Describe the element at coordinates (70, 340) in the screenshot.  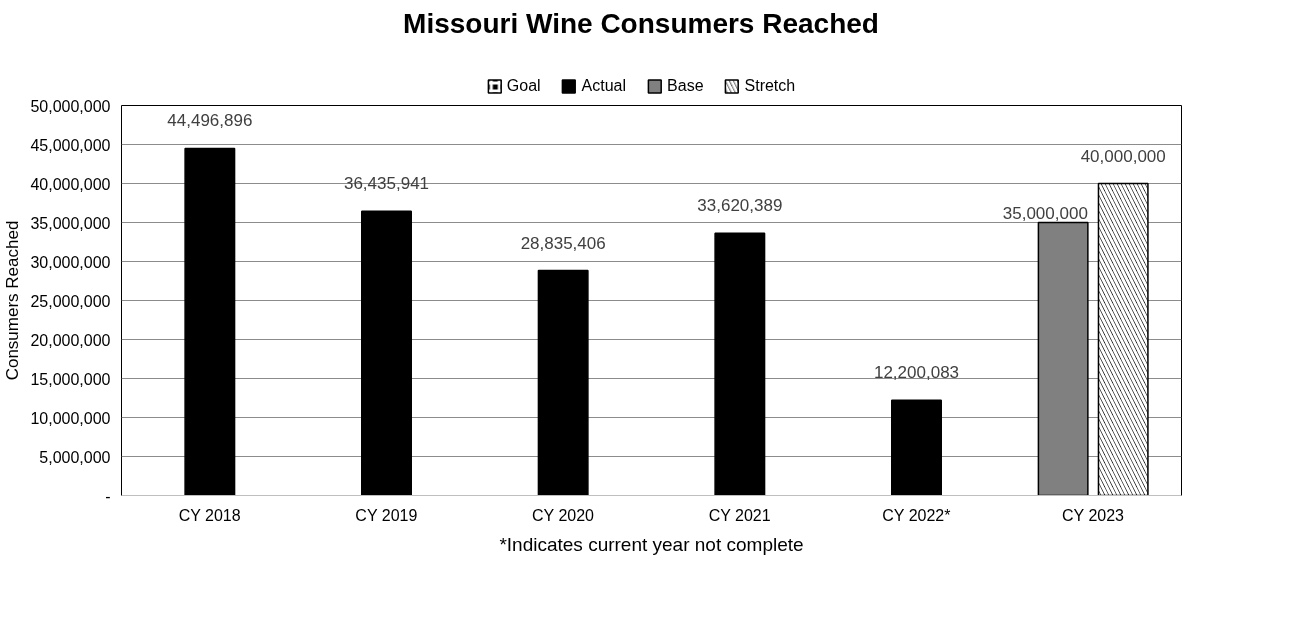
I see `y-tick-label: 20,000,000` at that location.